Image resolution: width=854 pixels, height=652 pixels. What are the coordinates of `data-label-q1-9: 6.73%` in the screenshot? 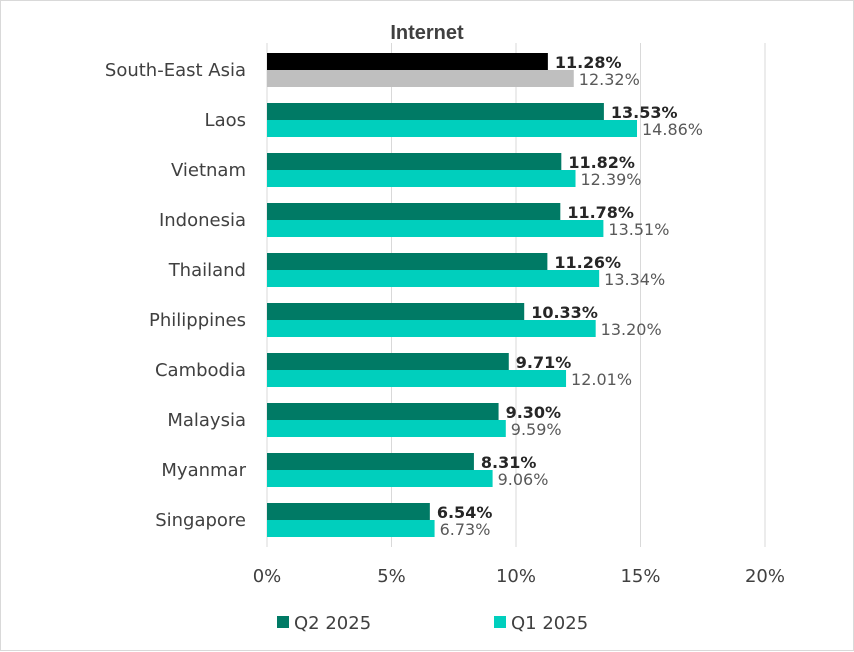 It's located at (465, 529).